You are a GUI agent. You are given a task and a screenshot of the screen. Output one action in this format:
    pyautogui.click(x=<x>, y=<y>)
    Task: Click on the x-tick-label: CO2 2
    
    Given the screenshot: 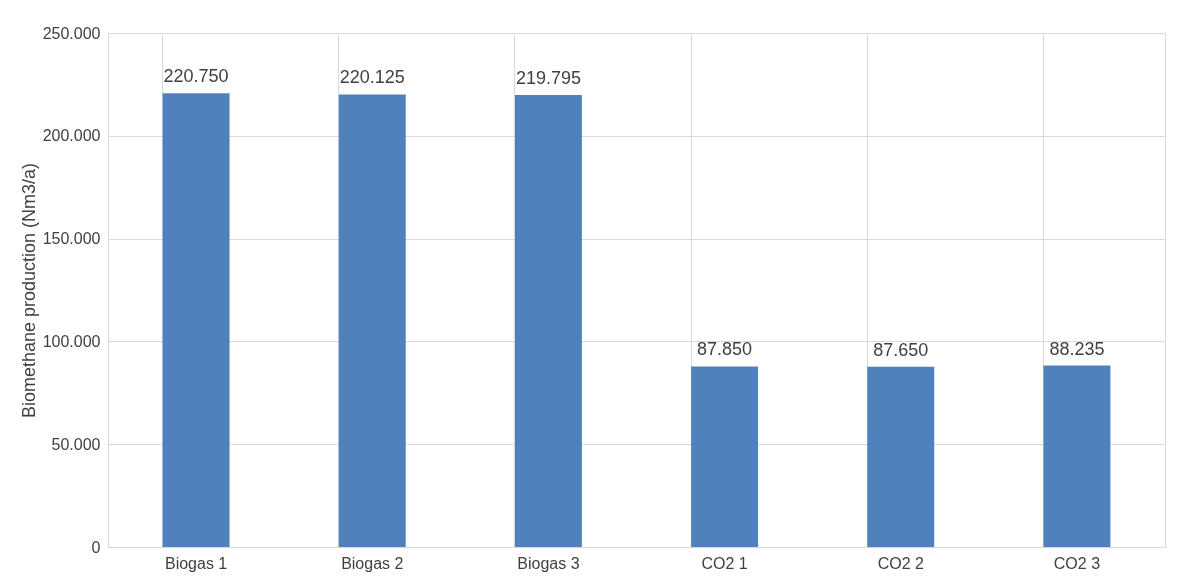 What is the action you would take?
    pyautogui.click(x=900, y=563)
    